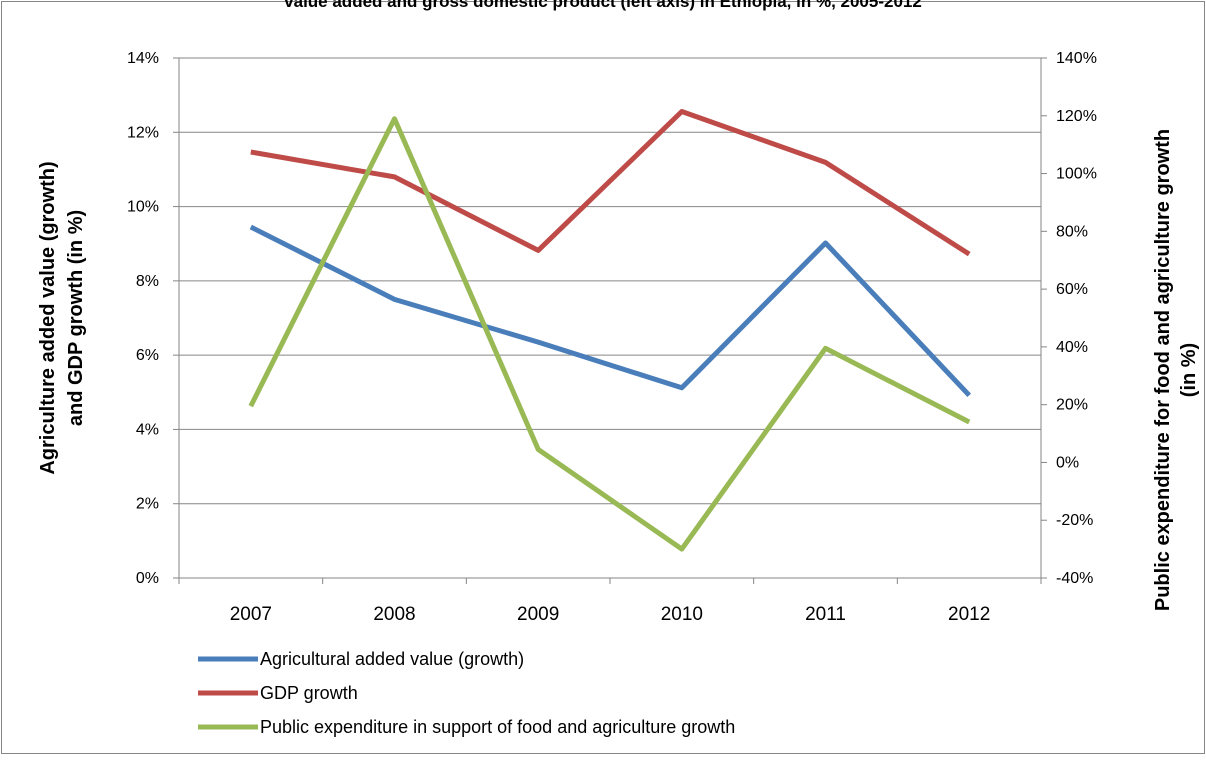 This screenshot has width=1206, height=760. What do you see at coordinates (394, 614) in the screenshot?
I see `x-axis-tick-label: 2008` at bounding box center [394, 614].